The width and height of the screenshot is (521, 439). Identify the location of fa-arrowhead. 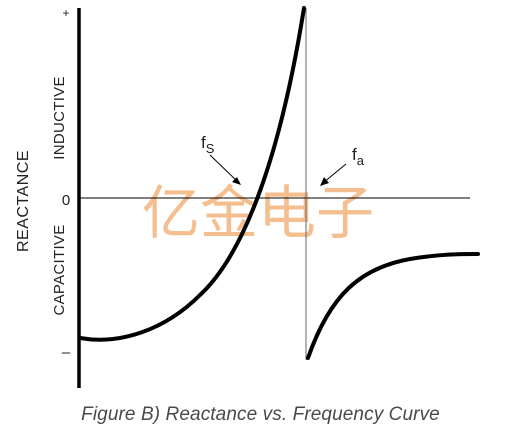
(324, 181).